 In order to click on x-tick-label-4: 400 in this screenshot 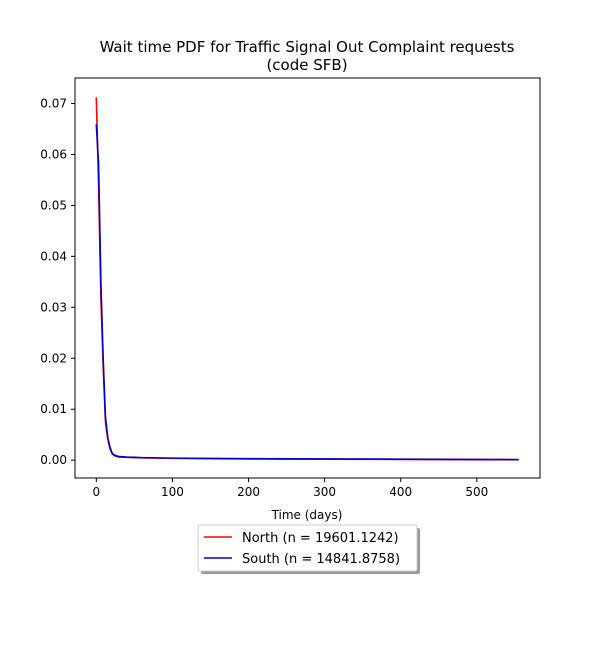, I will do `click(400, 492)`.